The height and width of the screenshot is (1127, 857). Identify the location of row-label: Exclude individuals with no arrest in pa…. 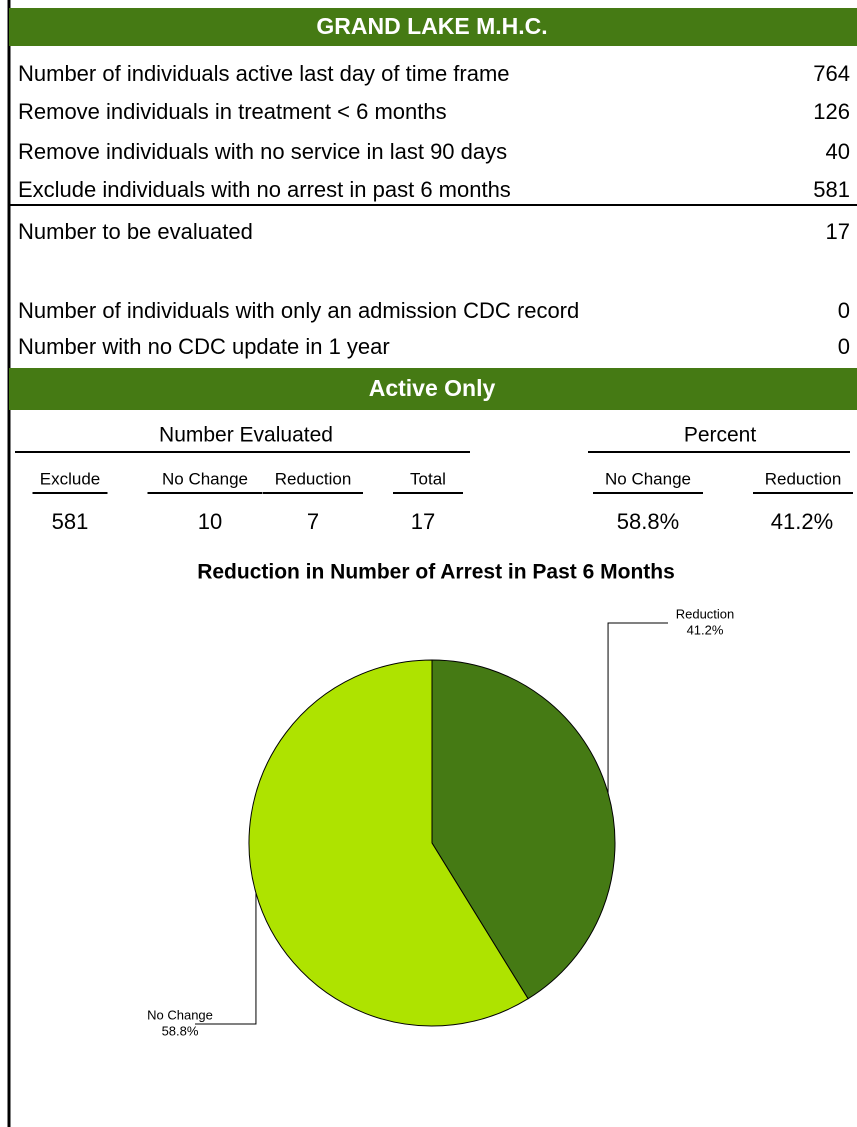
(264, 189).